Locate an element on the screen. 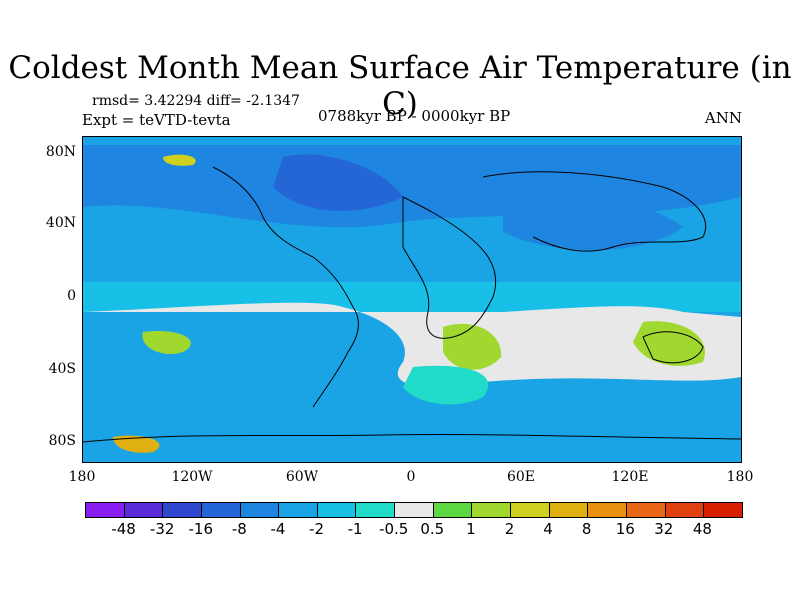 The image size is (800, 600). lon-label-0: 0 is located at coordinates (411, 477).